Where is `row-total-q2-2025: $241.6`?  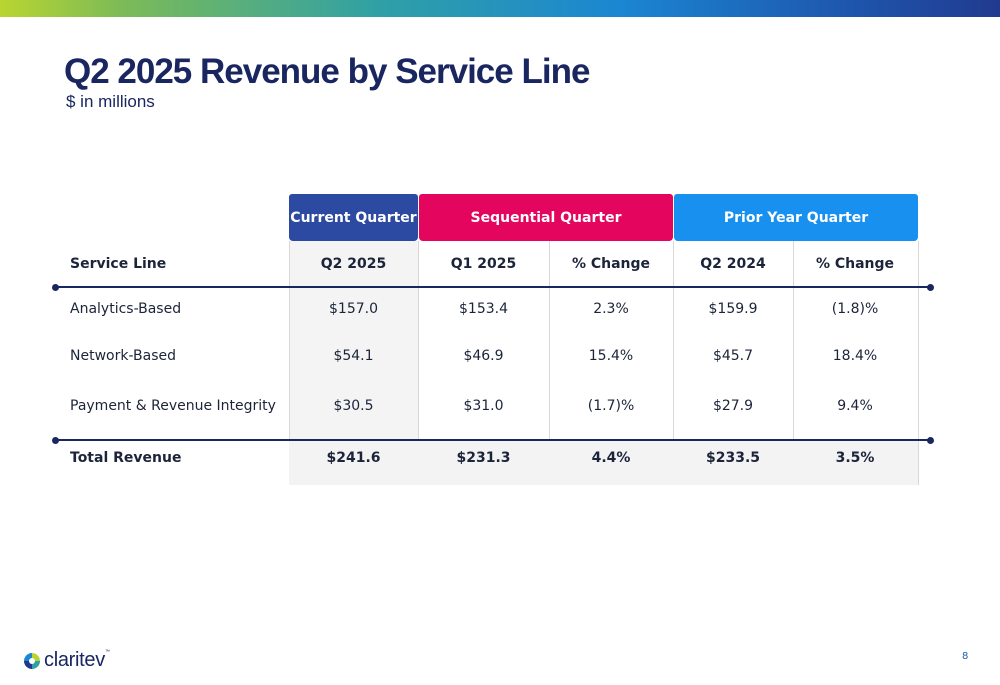
row-total-q2-2025: $241.6 is located at coordinates (353, 458).